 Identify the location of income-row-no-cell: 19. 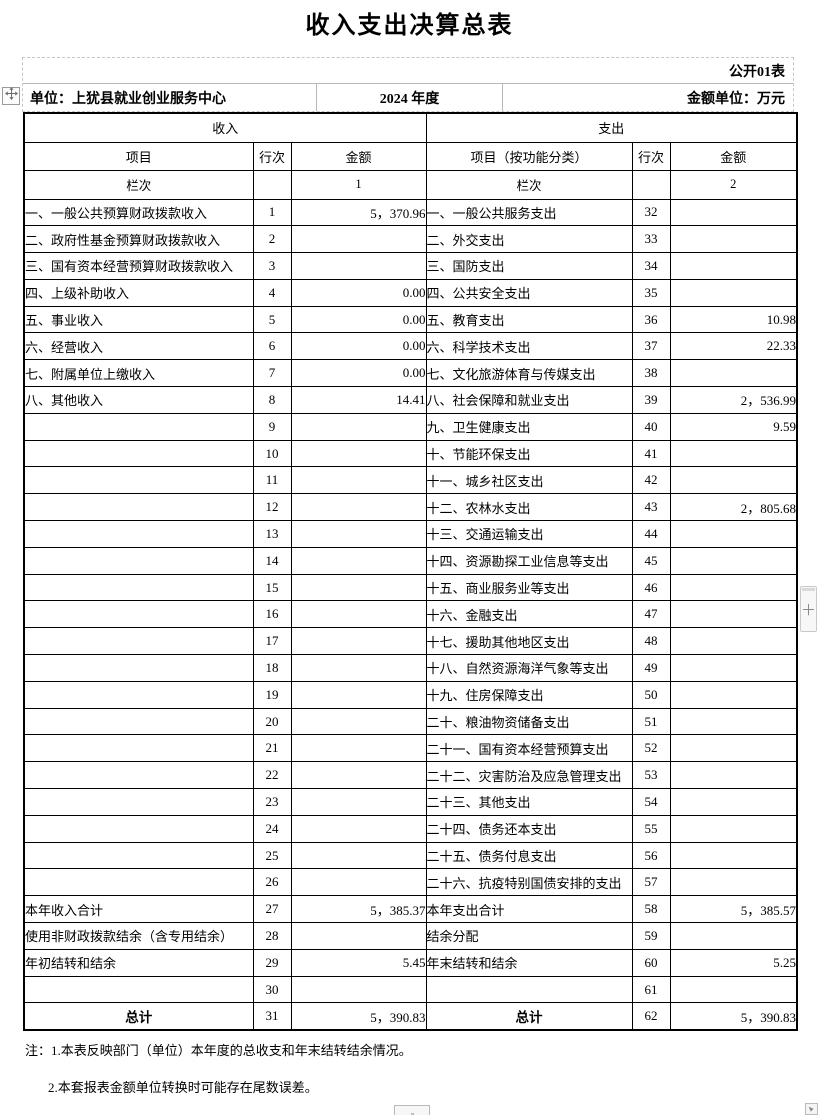
(272, 694).